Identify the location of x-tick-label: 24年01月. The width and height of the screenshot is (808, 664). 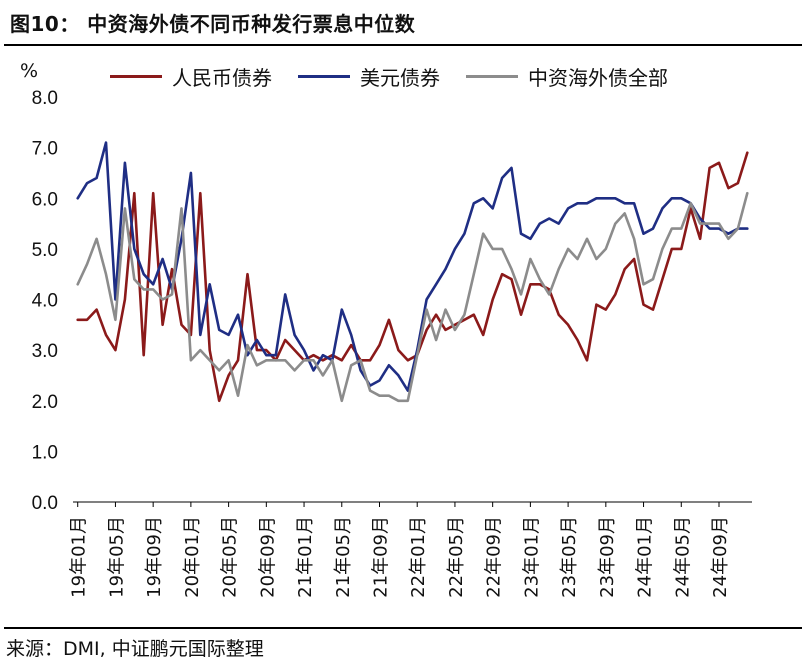
(645, 557).